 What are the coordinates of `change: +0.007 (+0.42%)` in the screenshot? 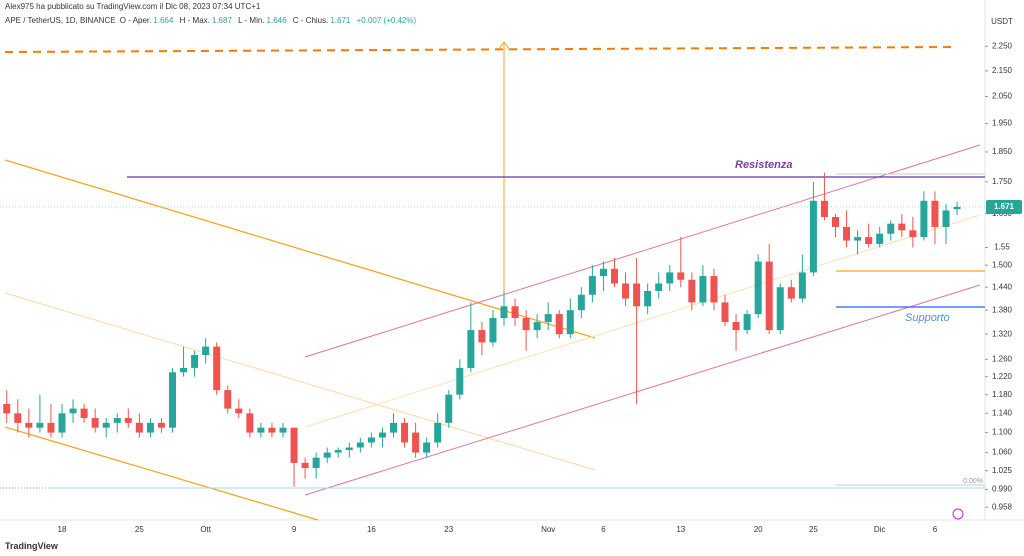 It's located at (386, 20).